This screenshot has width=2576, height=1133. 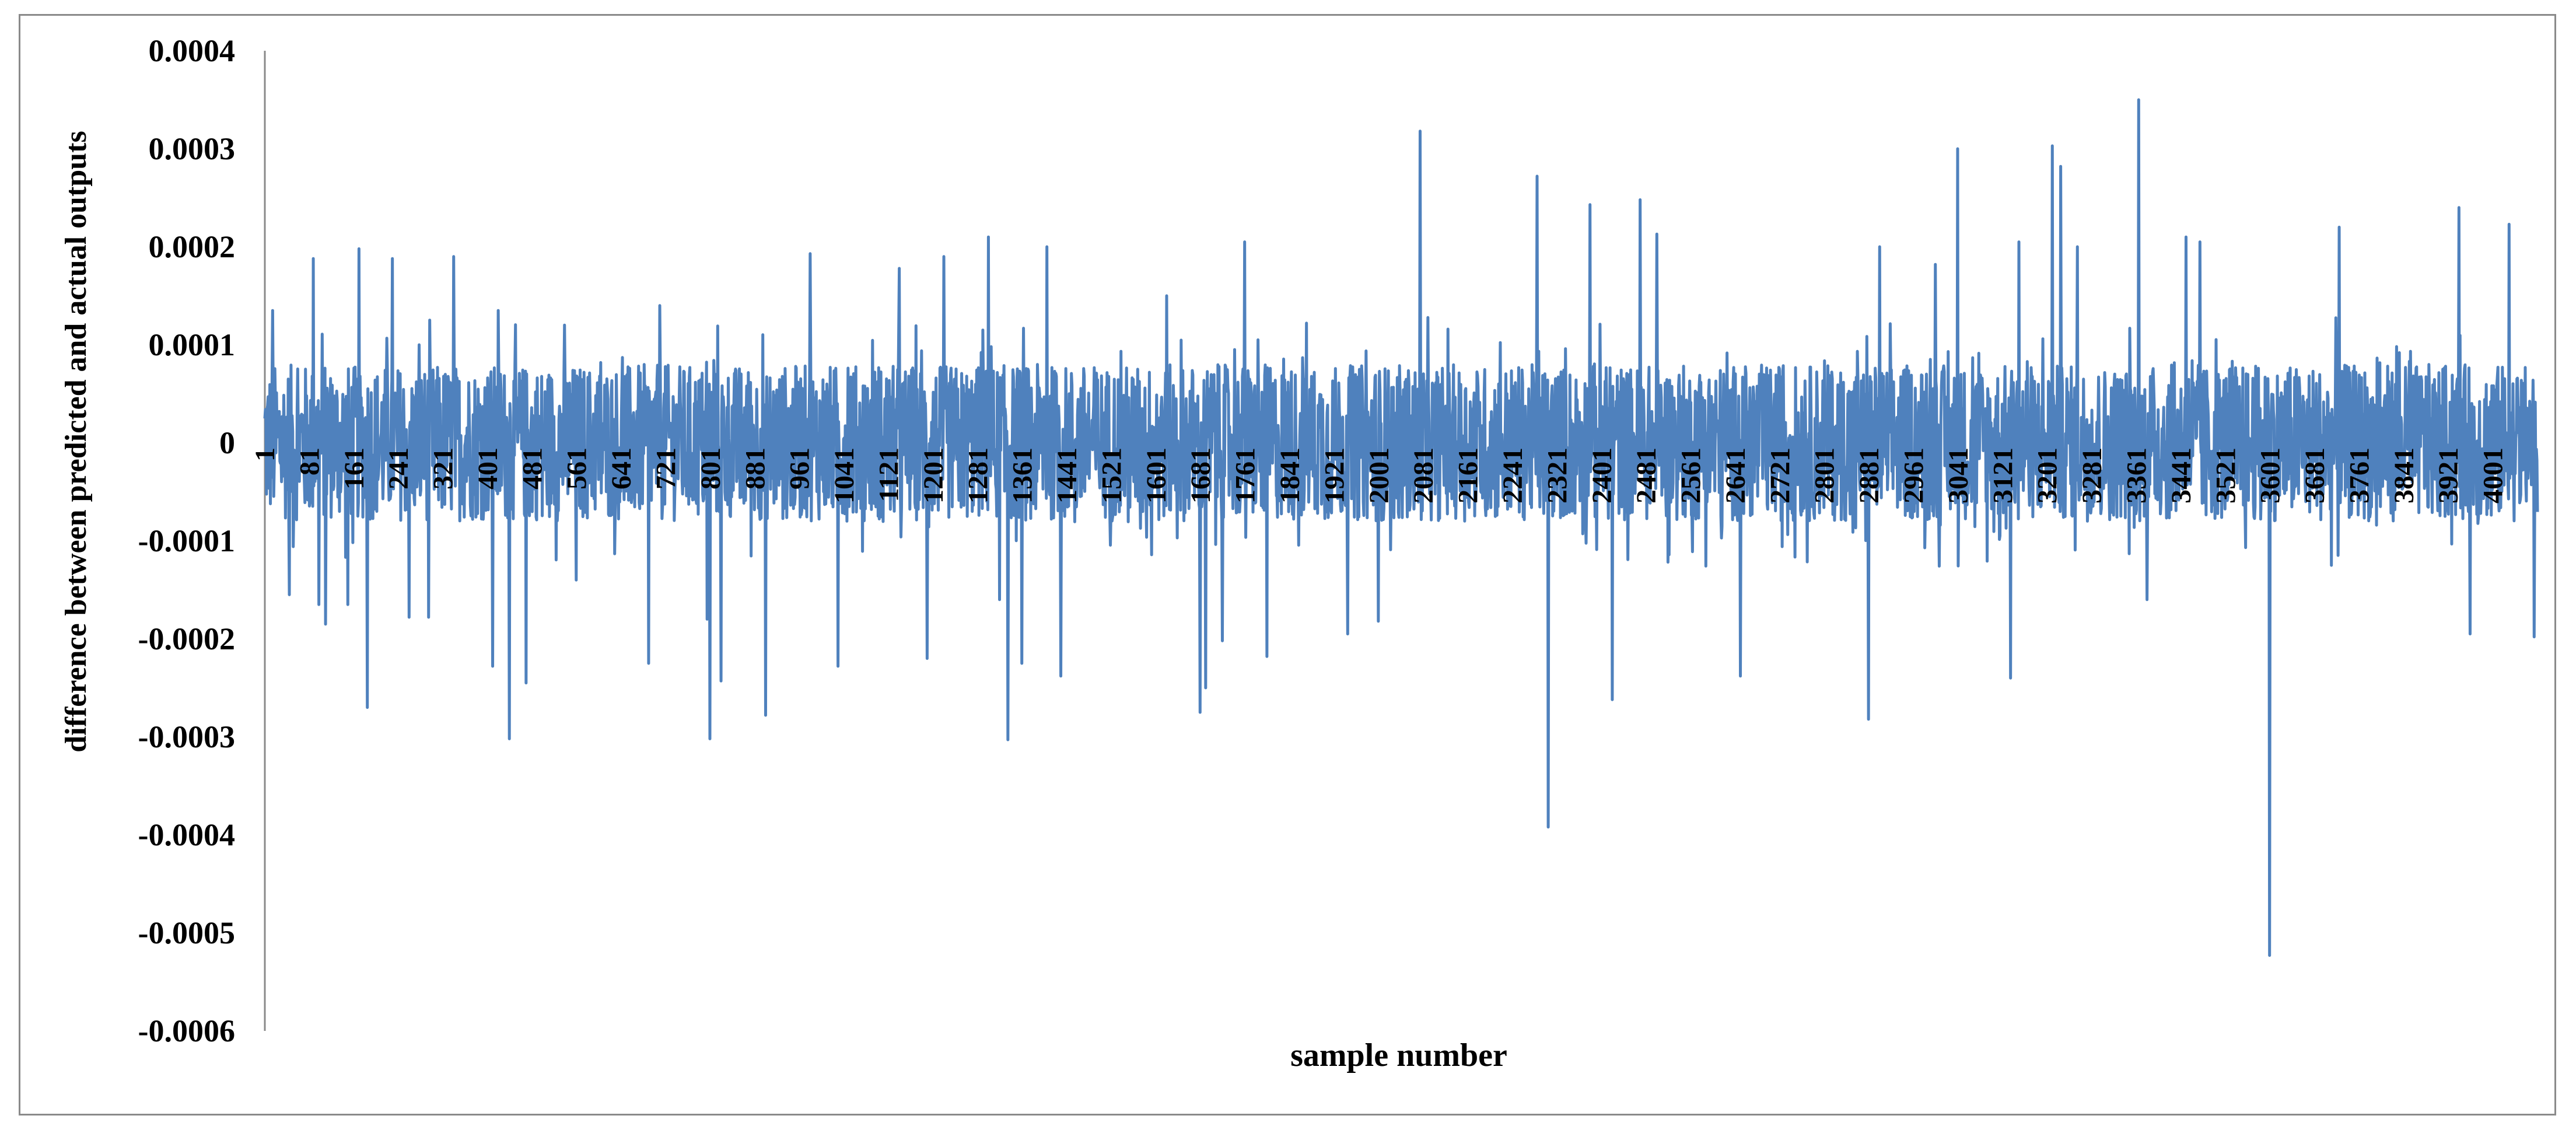 I want to click on y-tick-label: -0.0002, so click(x=187, y=639).